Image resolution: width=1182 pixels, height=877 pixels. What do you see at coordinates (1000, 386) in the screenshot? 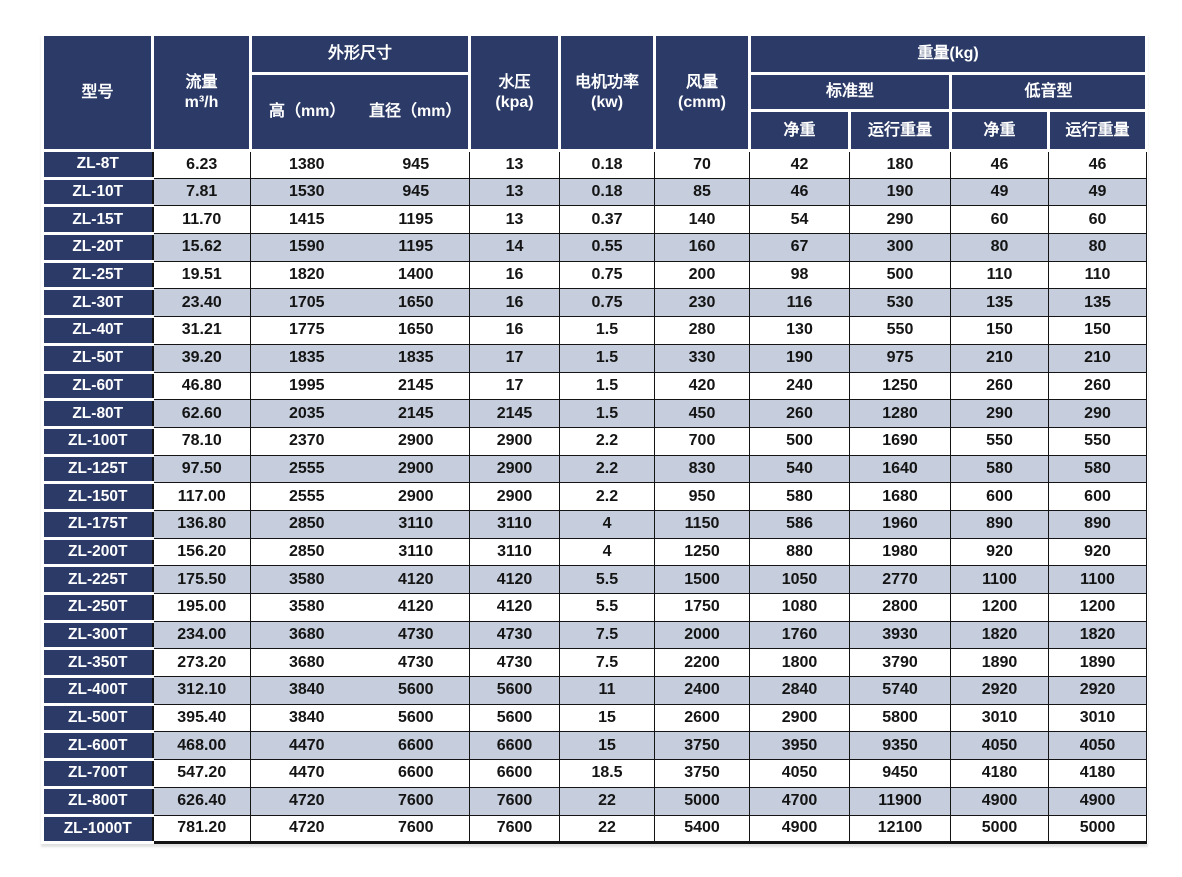
I see `value-cell: 260` at bounding box center [1000, 386].